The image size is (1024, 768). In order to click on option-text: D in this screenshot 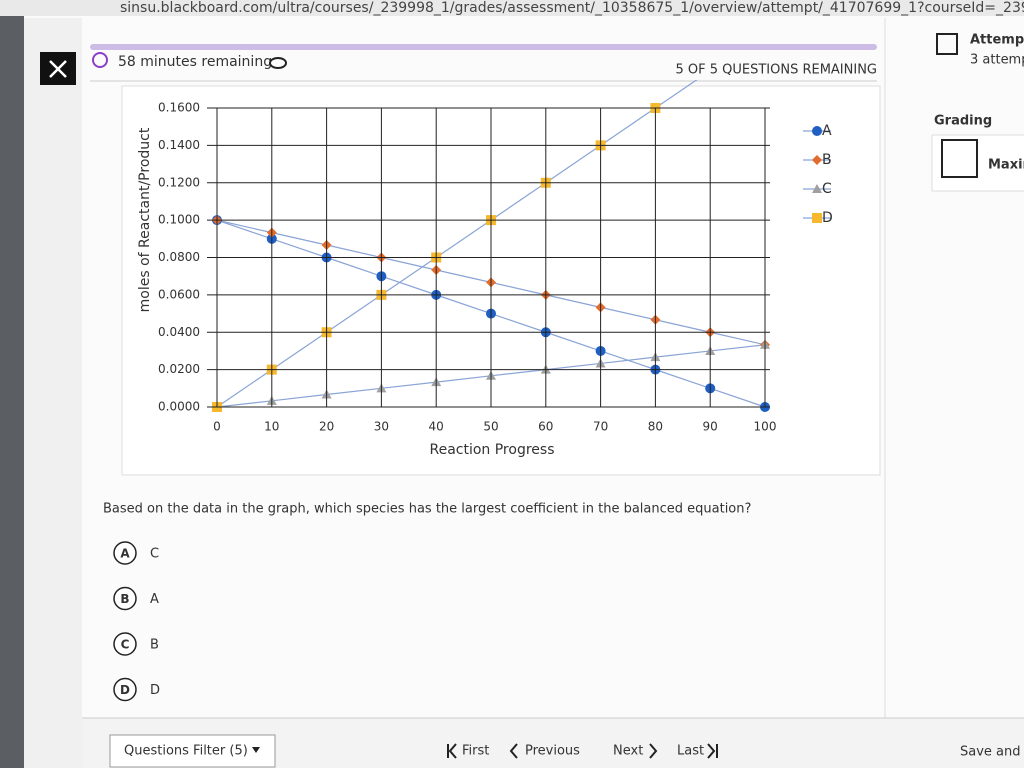, I will do `click(155, 690)`.